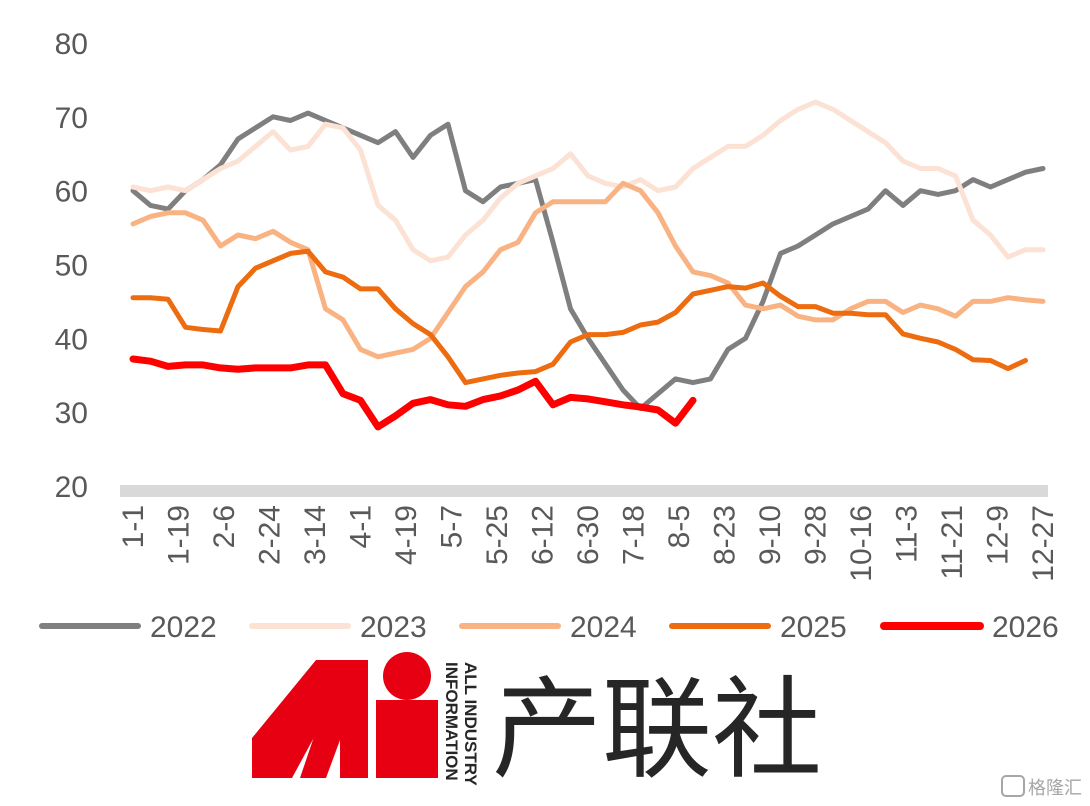  I want to click on y-tick-label: 20, so click(71, 487).